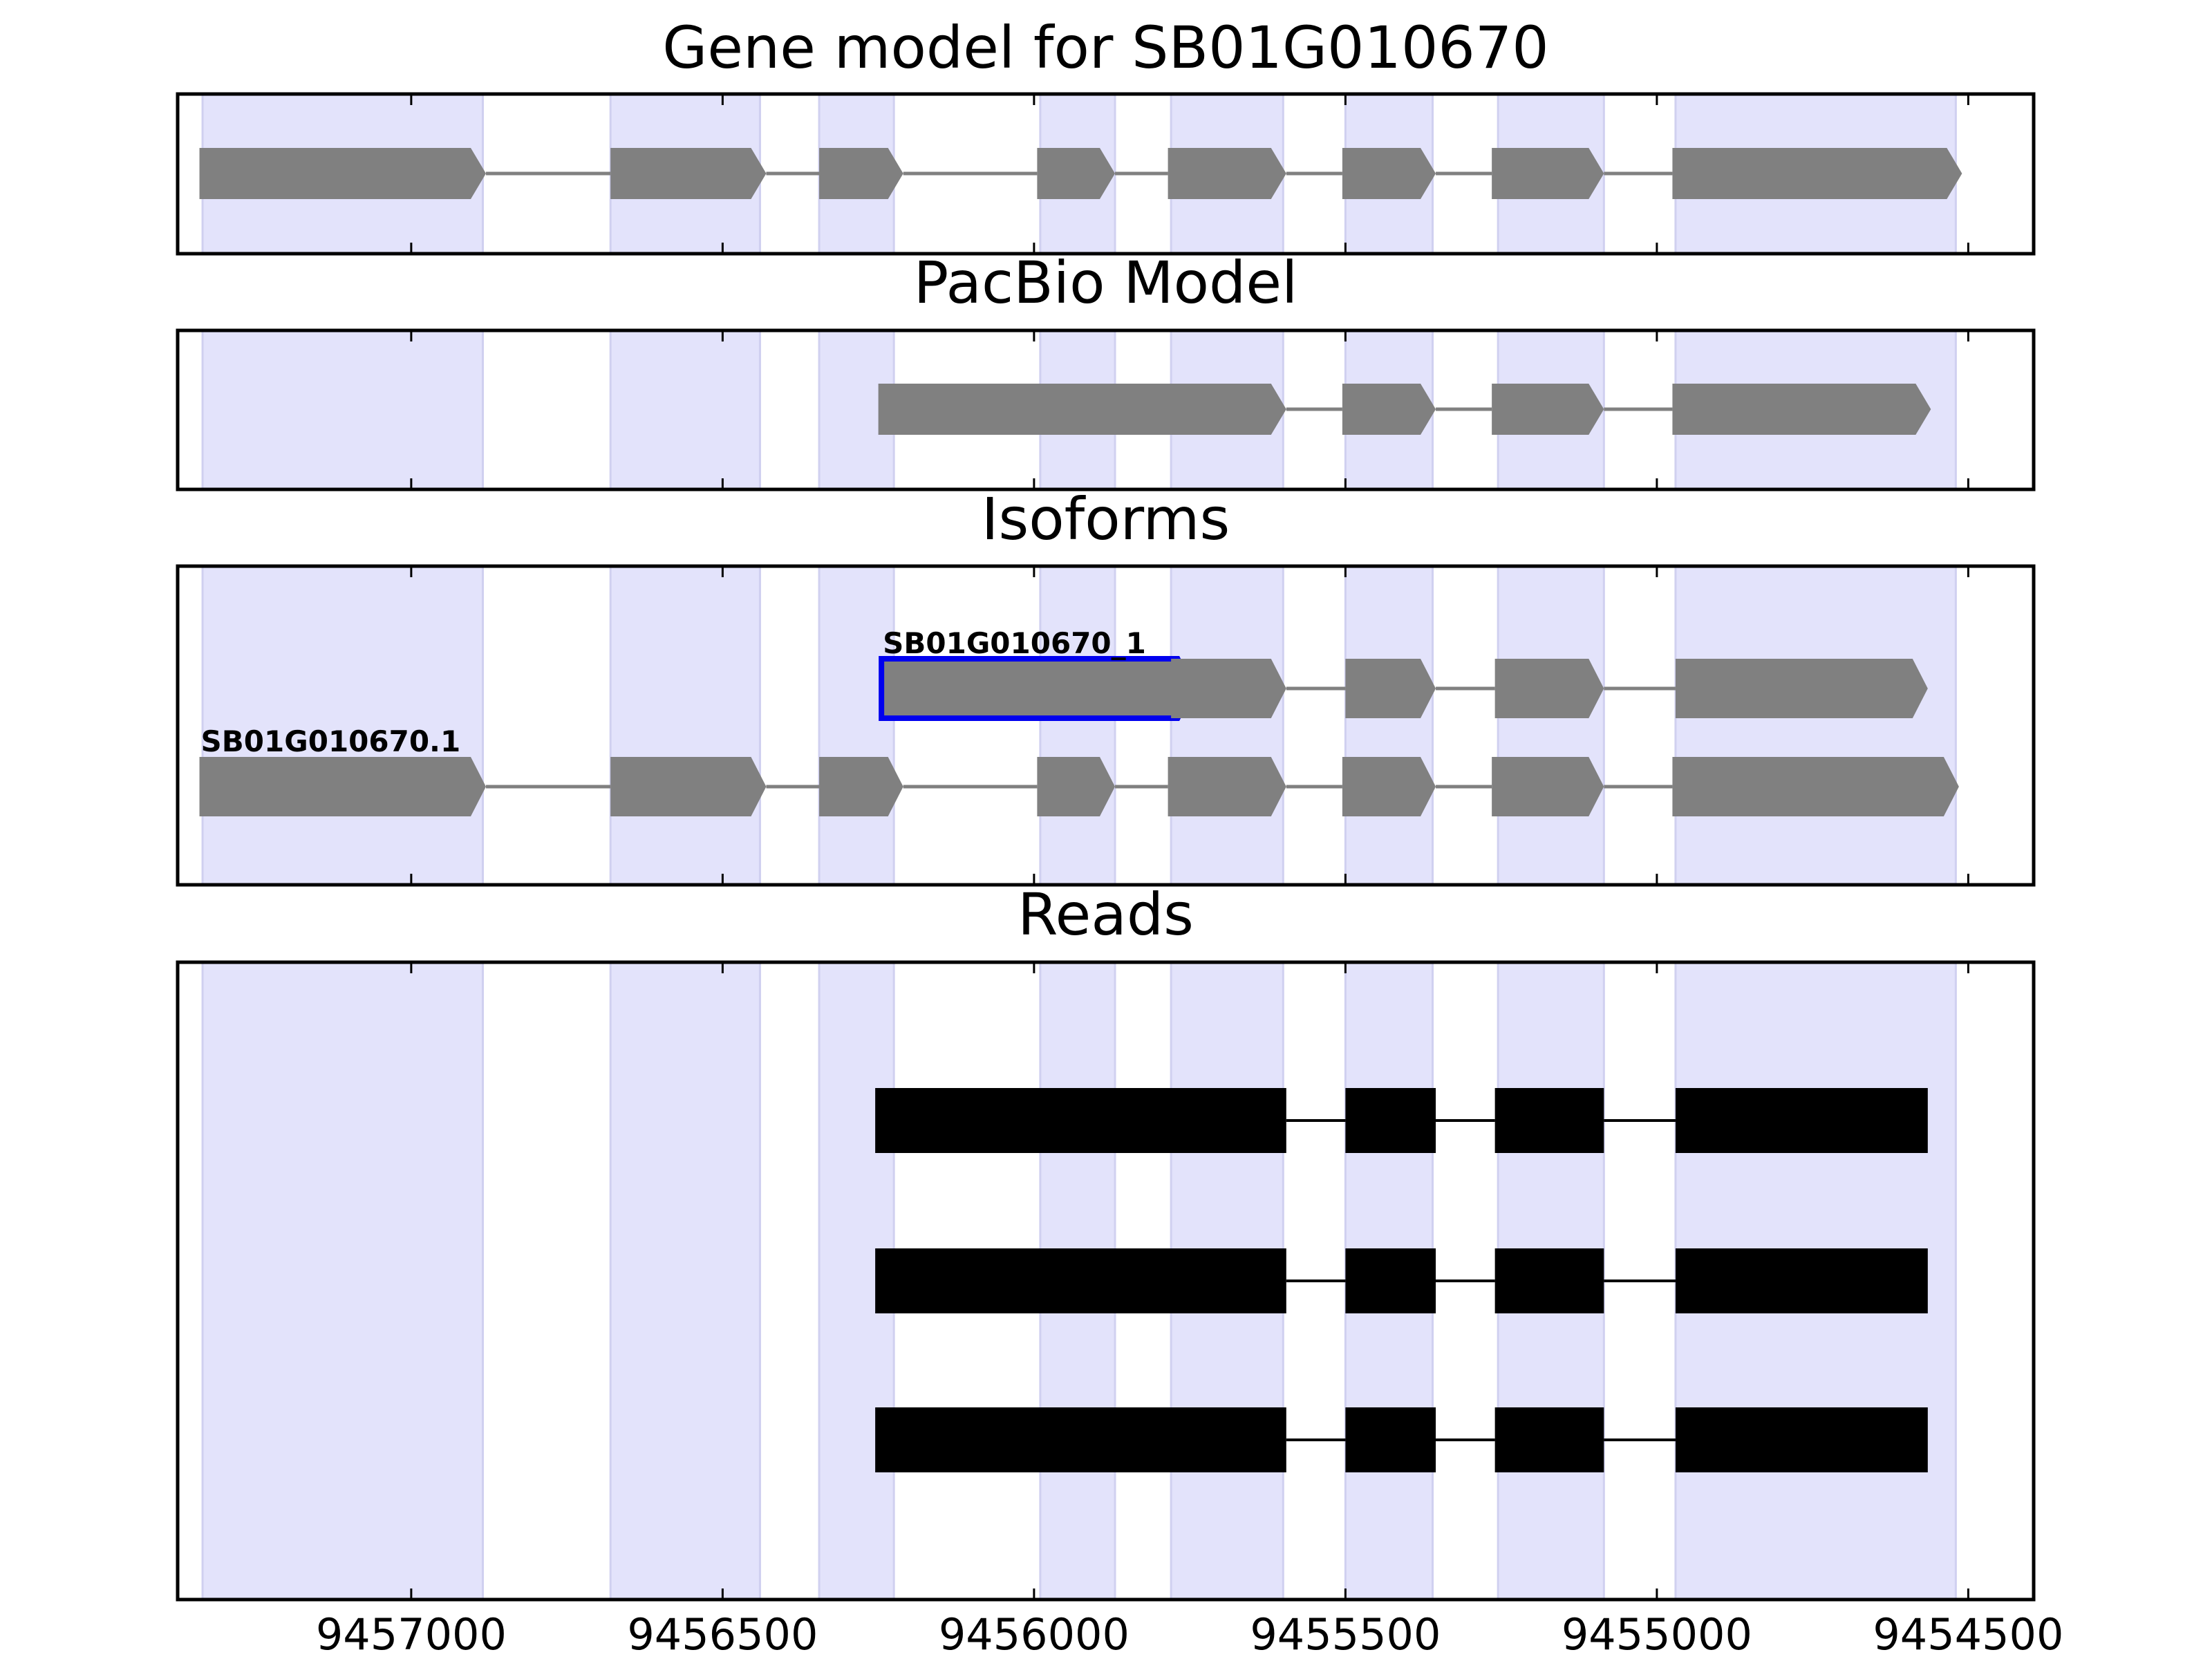 This screenshot has height=1659, width=2212. I want to click on x-tick-label: 9455500, so click(1345, 1634).